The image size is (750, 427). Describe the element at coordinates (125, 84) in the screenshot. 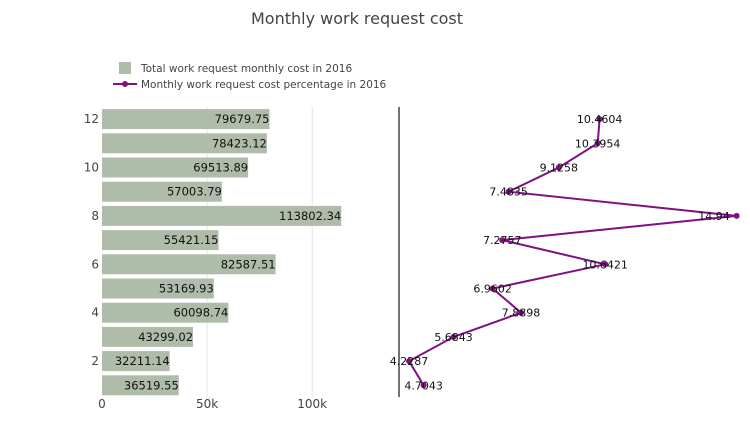

I see `legend-swatch-marker` at that location.